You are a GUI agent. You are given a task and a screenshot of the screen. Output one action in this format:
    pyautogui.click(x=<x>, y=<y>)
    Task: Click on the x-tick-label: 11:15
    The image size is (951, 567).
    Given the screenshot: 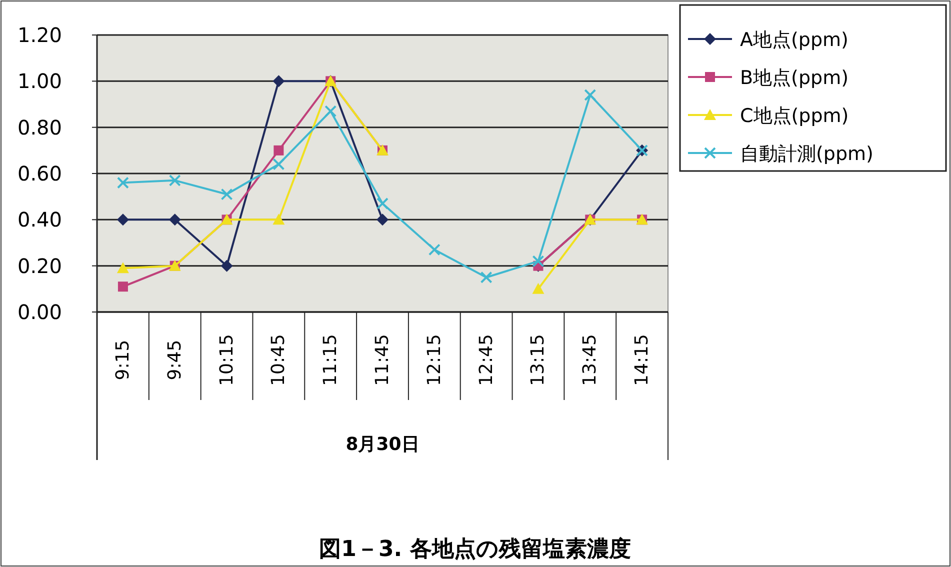 What is the action you would take?
    pyautogui.click(x=331, y=360)
    